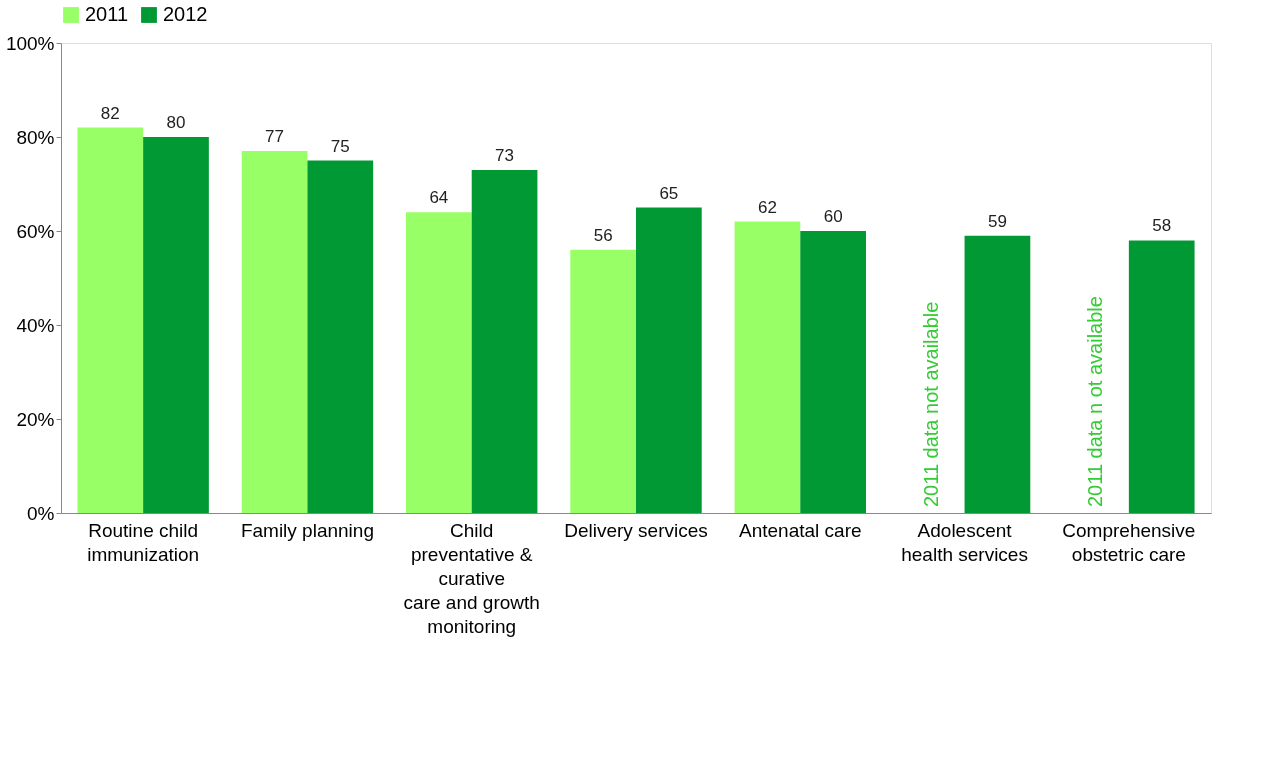 The image size is (1275, 763). What do you see at coordinates (1129, 542) in the screenshot?
I see `x-tick-label: Comprehensive obstetric care` at bounding box center [1129, 542].